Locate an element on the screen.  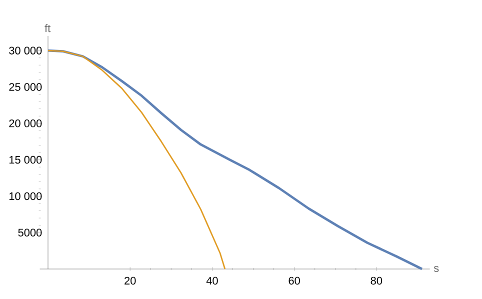
y-tick-label: 25 000 is located at coordinates (25, 87).